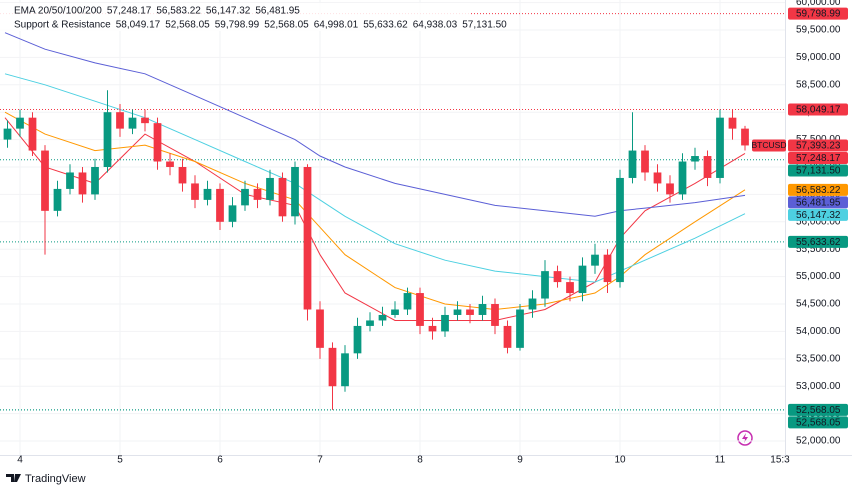 The width and height of the screenshot is (852, 485). Describe the element at coordinates (620, 460) in the screenshot. I see `x-tick-label: 10` at that location.